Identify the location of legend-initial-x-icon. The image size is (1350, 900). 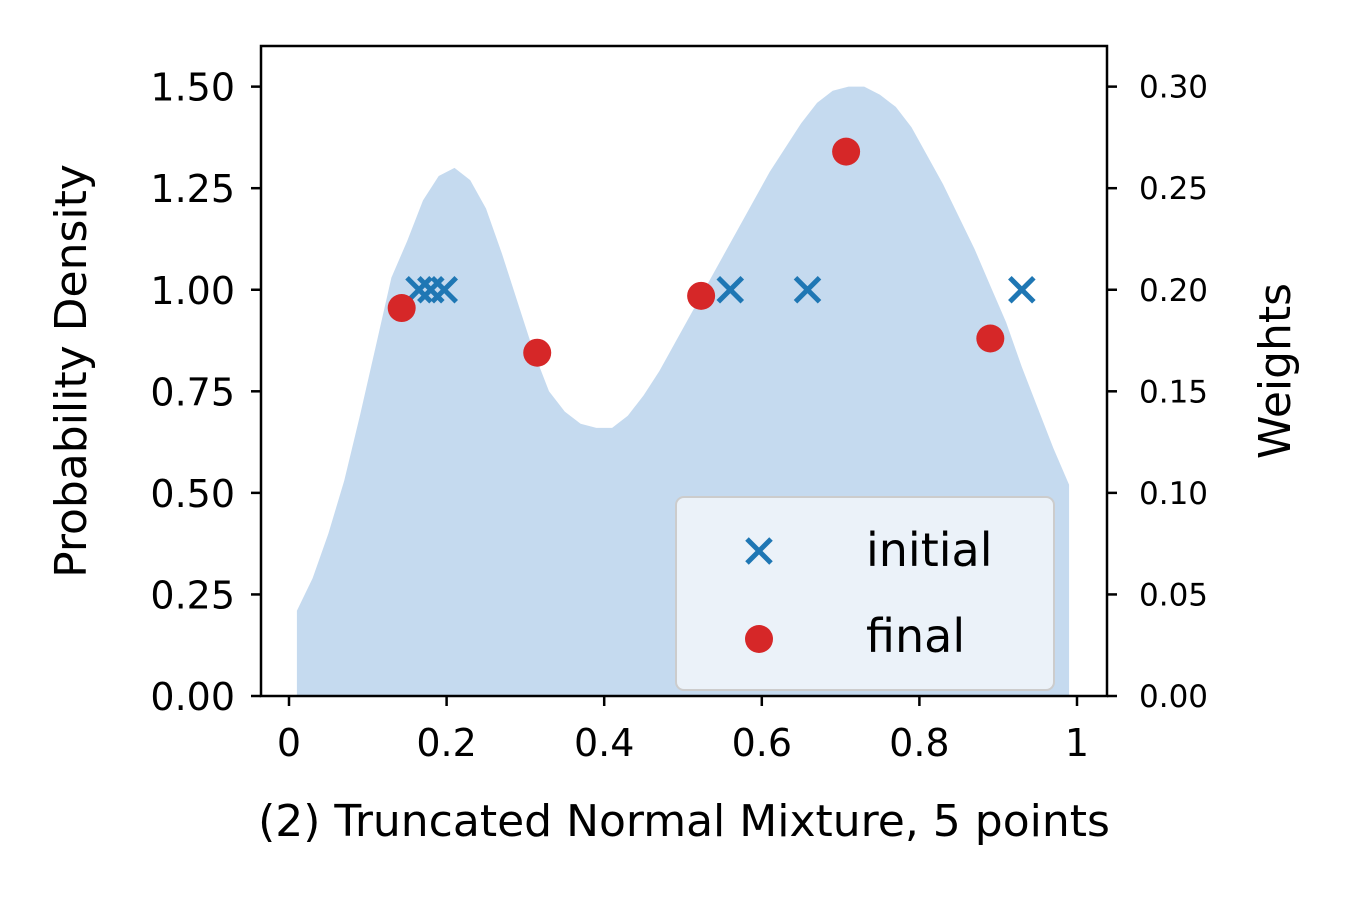
(759, 551).